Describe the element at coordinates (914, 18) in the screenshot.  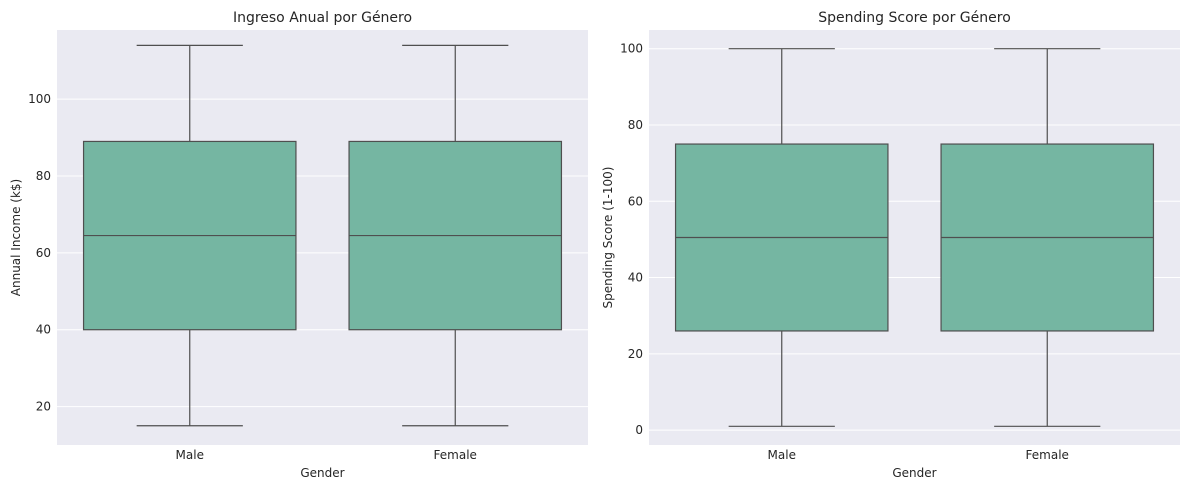
I see `chart-title: Spending Score por Género` at that location.